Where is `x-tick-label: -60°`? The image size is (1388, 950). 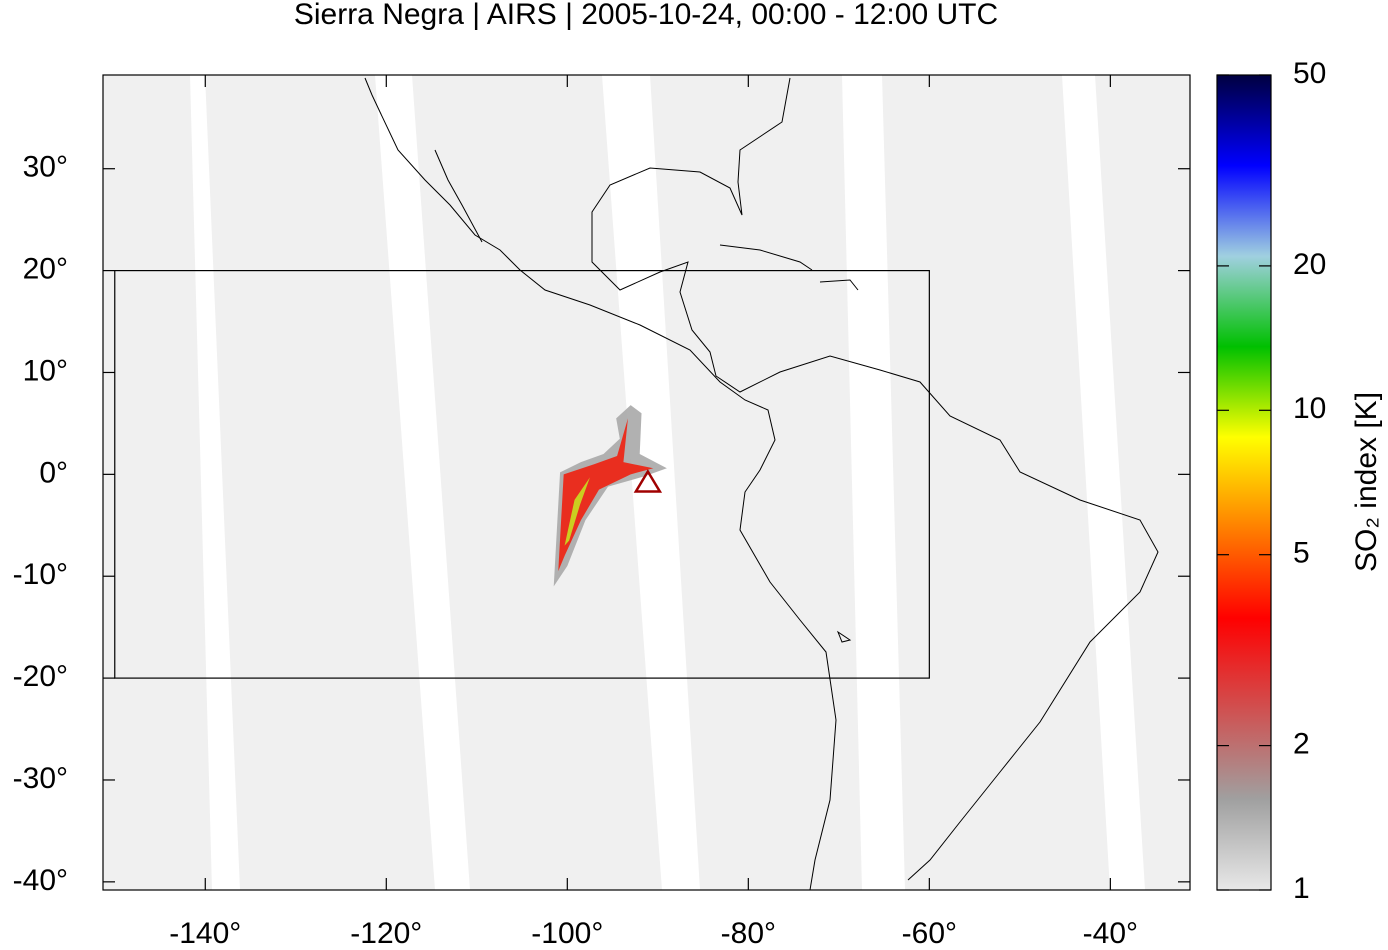
x-tick-label: -60° is located at coordinates (929, 933).